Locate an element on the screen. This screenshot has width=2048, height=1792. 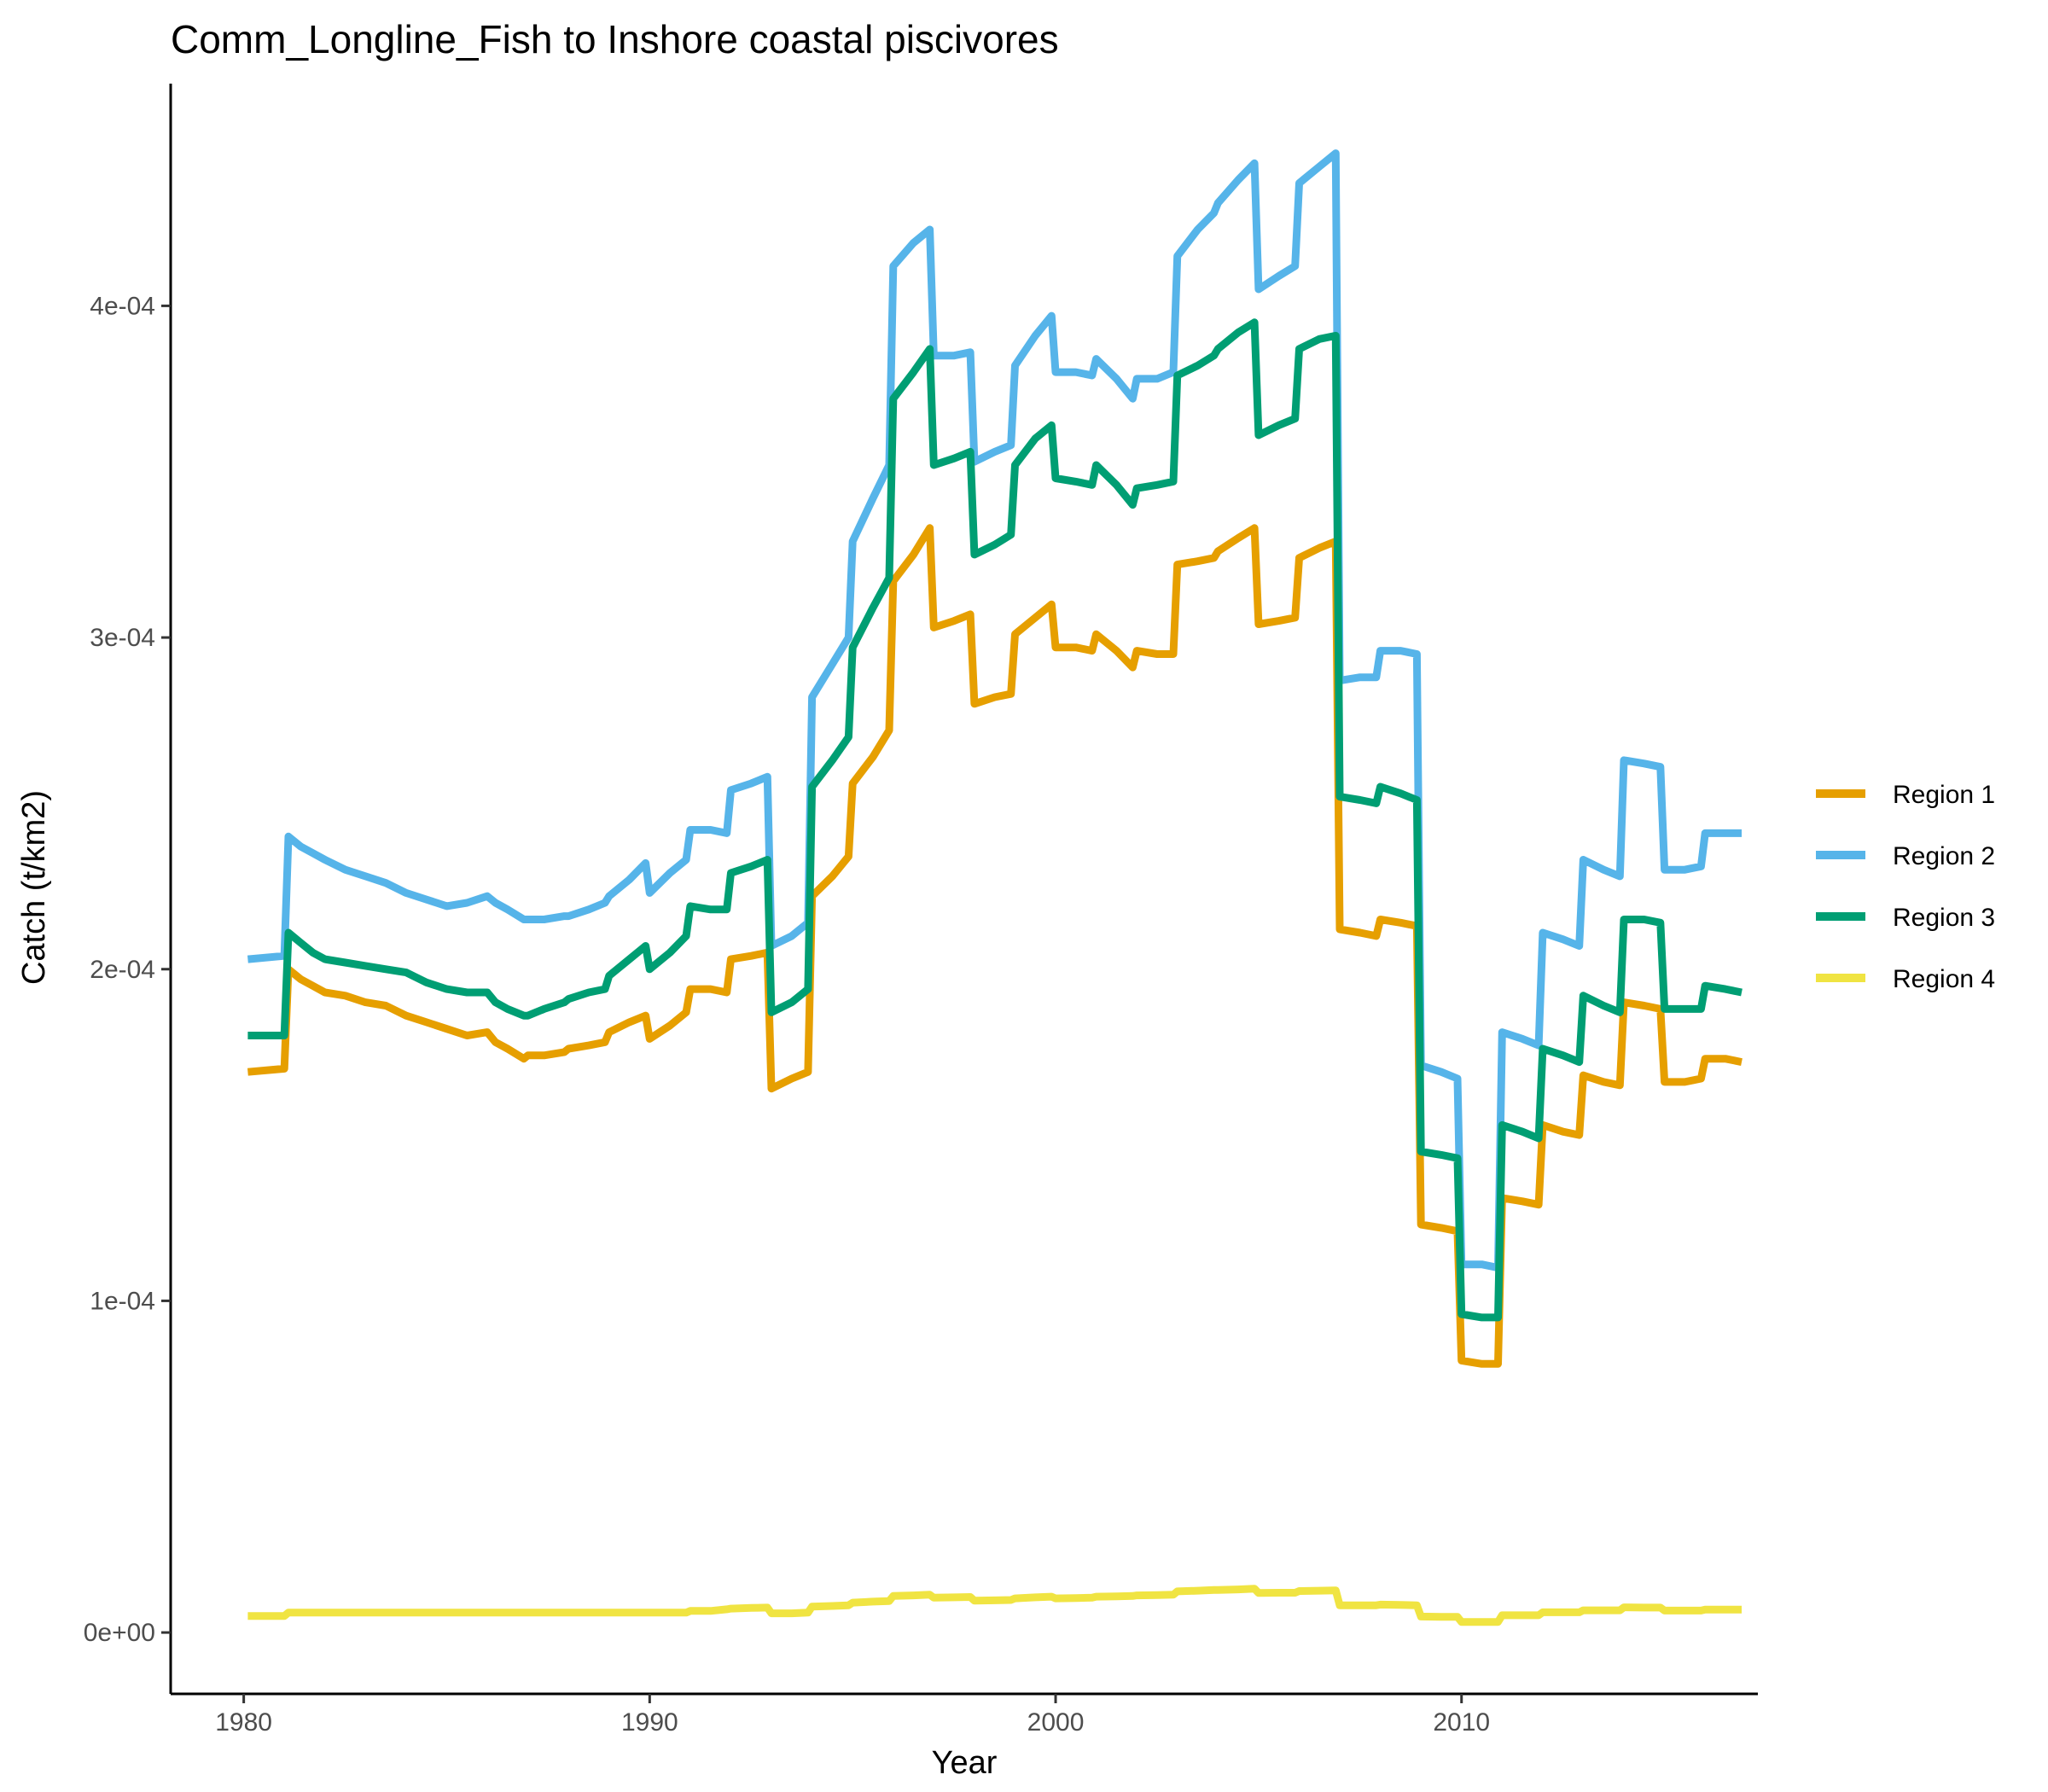
y-axis-ticks: 0e+00 1e-04 2e-04 3e-04 4e-04 is located at coordinates (128, 970).